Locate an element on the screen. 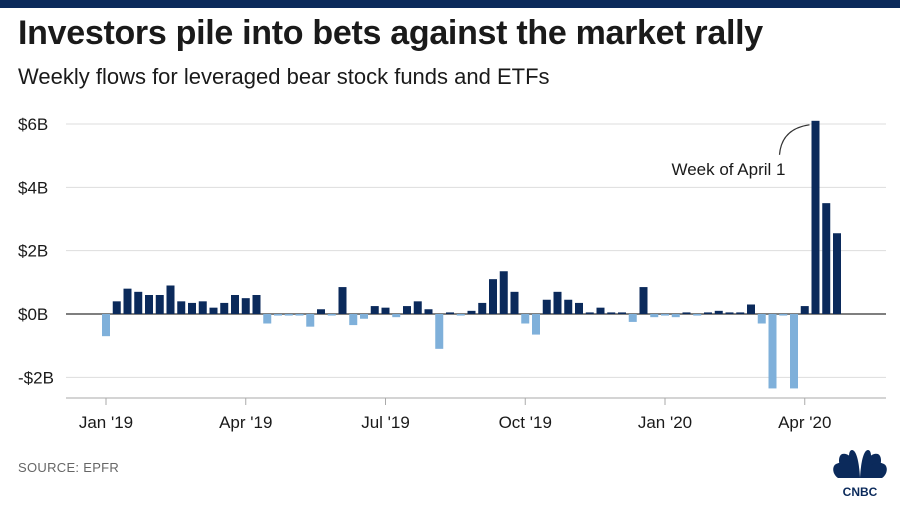  x-tick-label: Jan '19 is located at coordinates (106, 422).